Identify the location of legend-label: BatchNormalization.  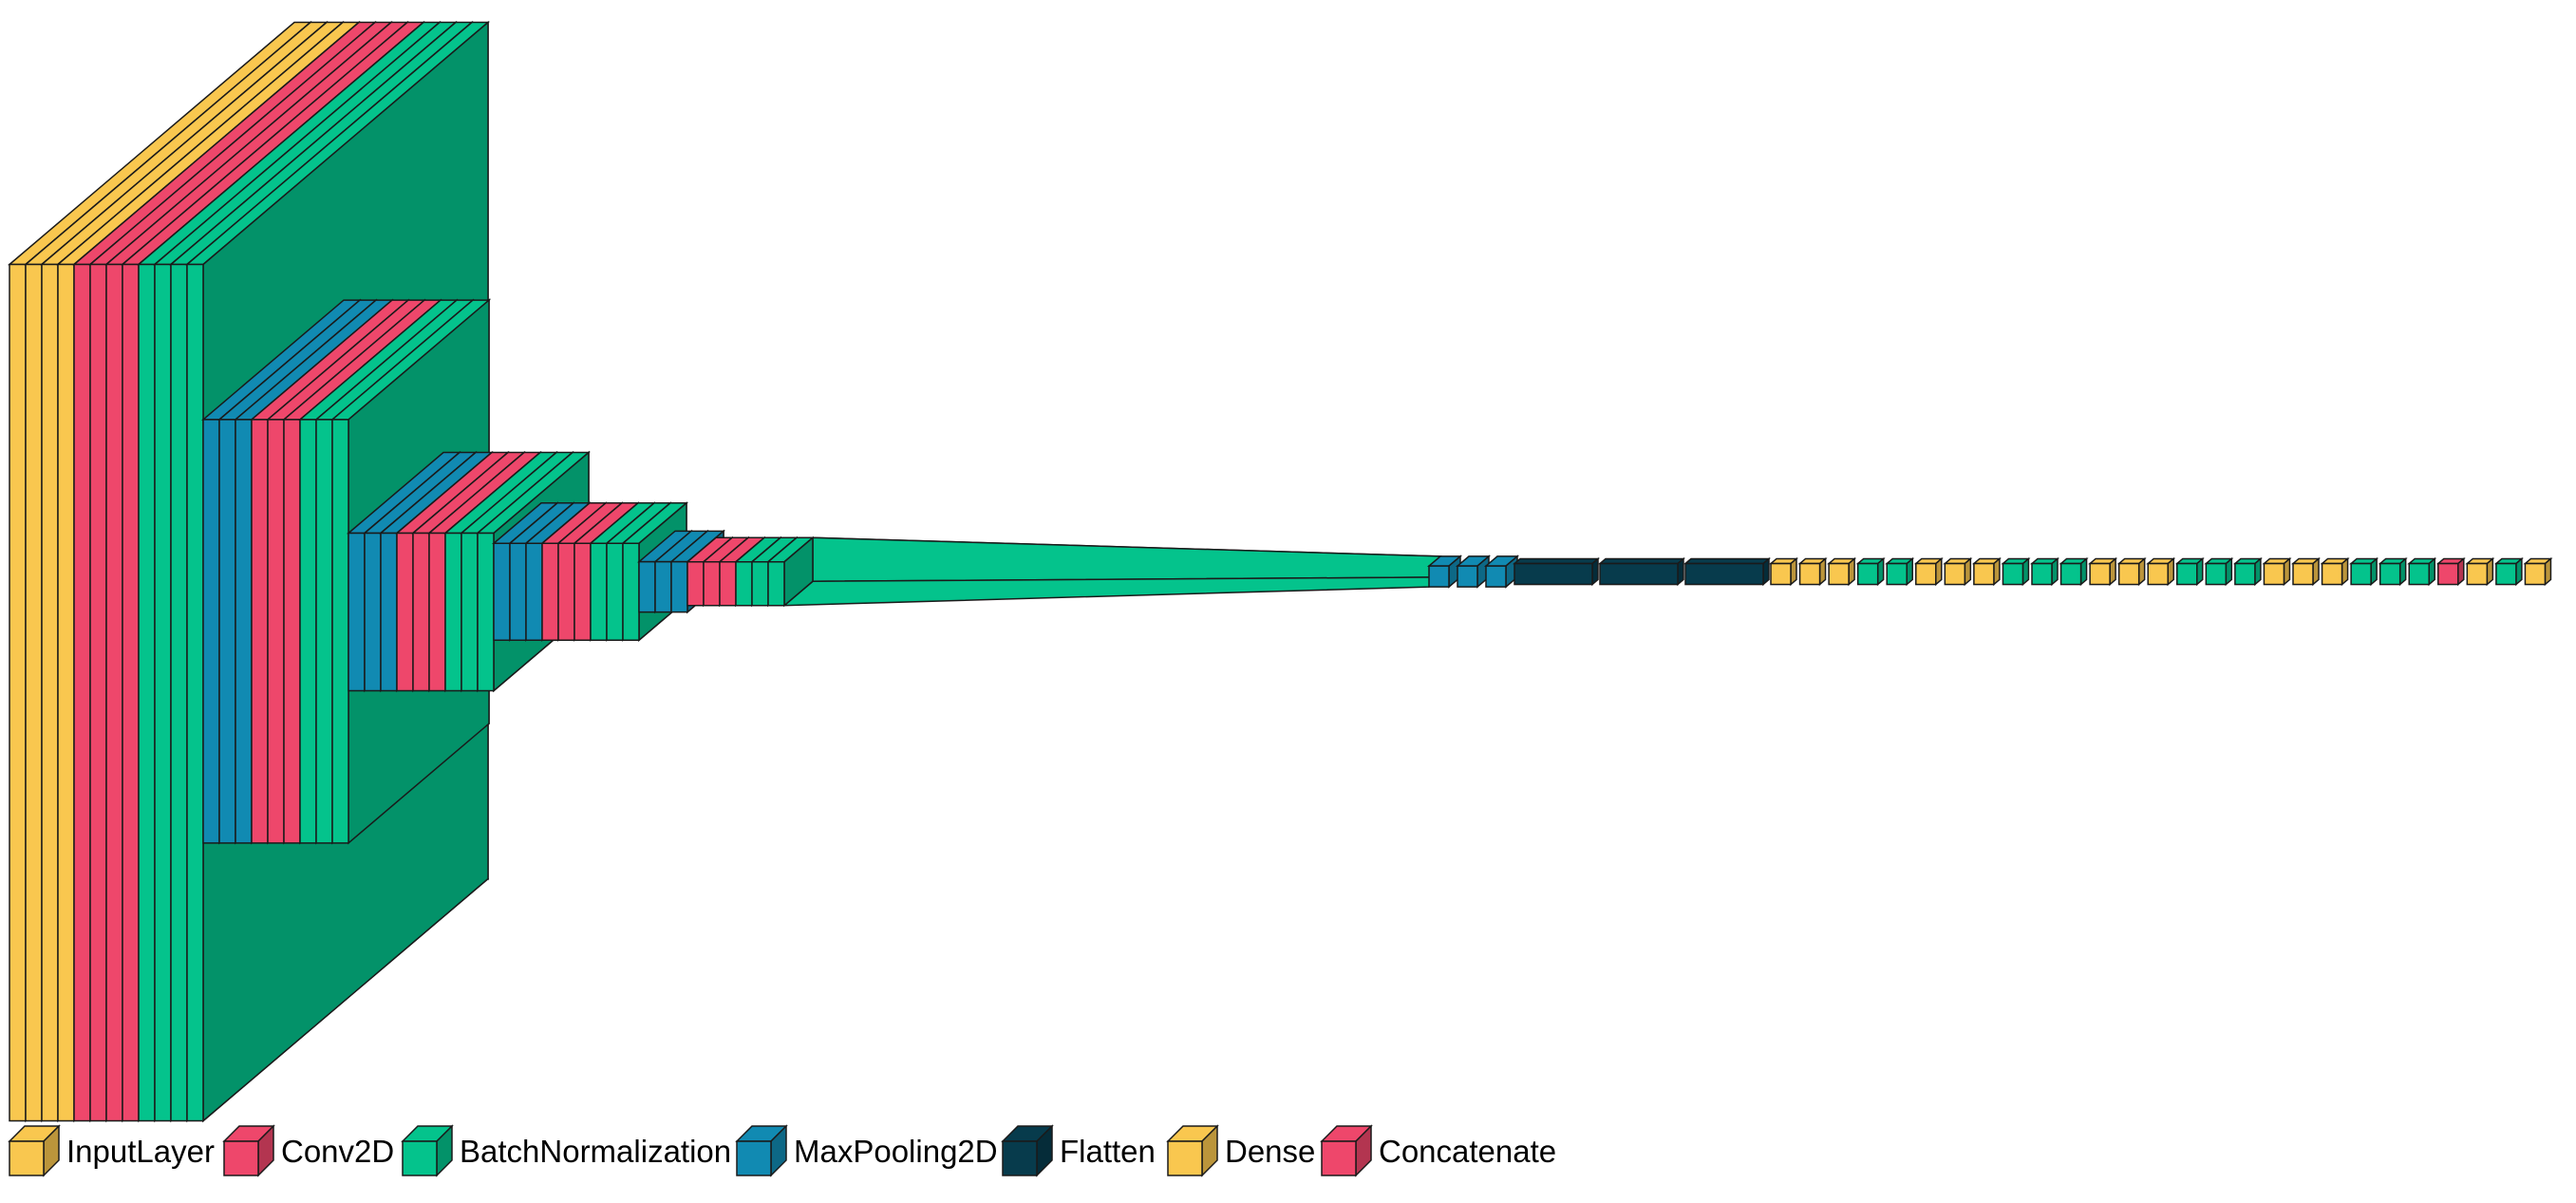
(595, 1151).